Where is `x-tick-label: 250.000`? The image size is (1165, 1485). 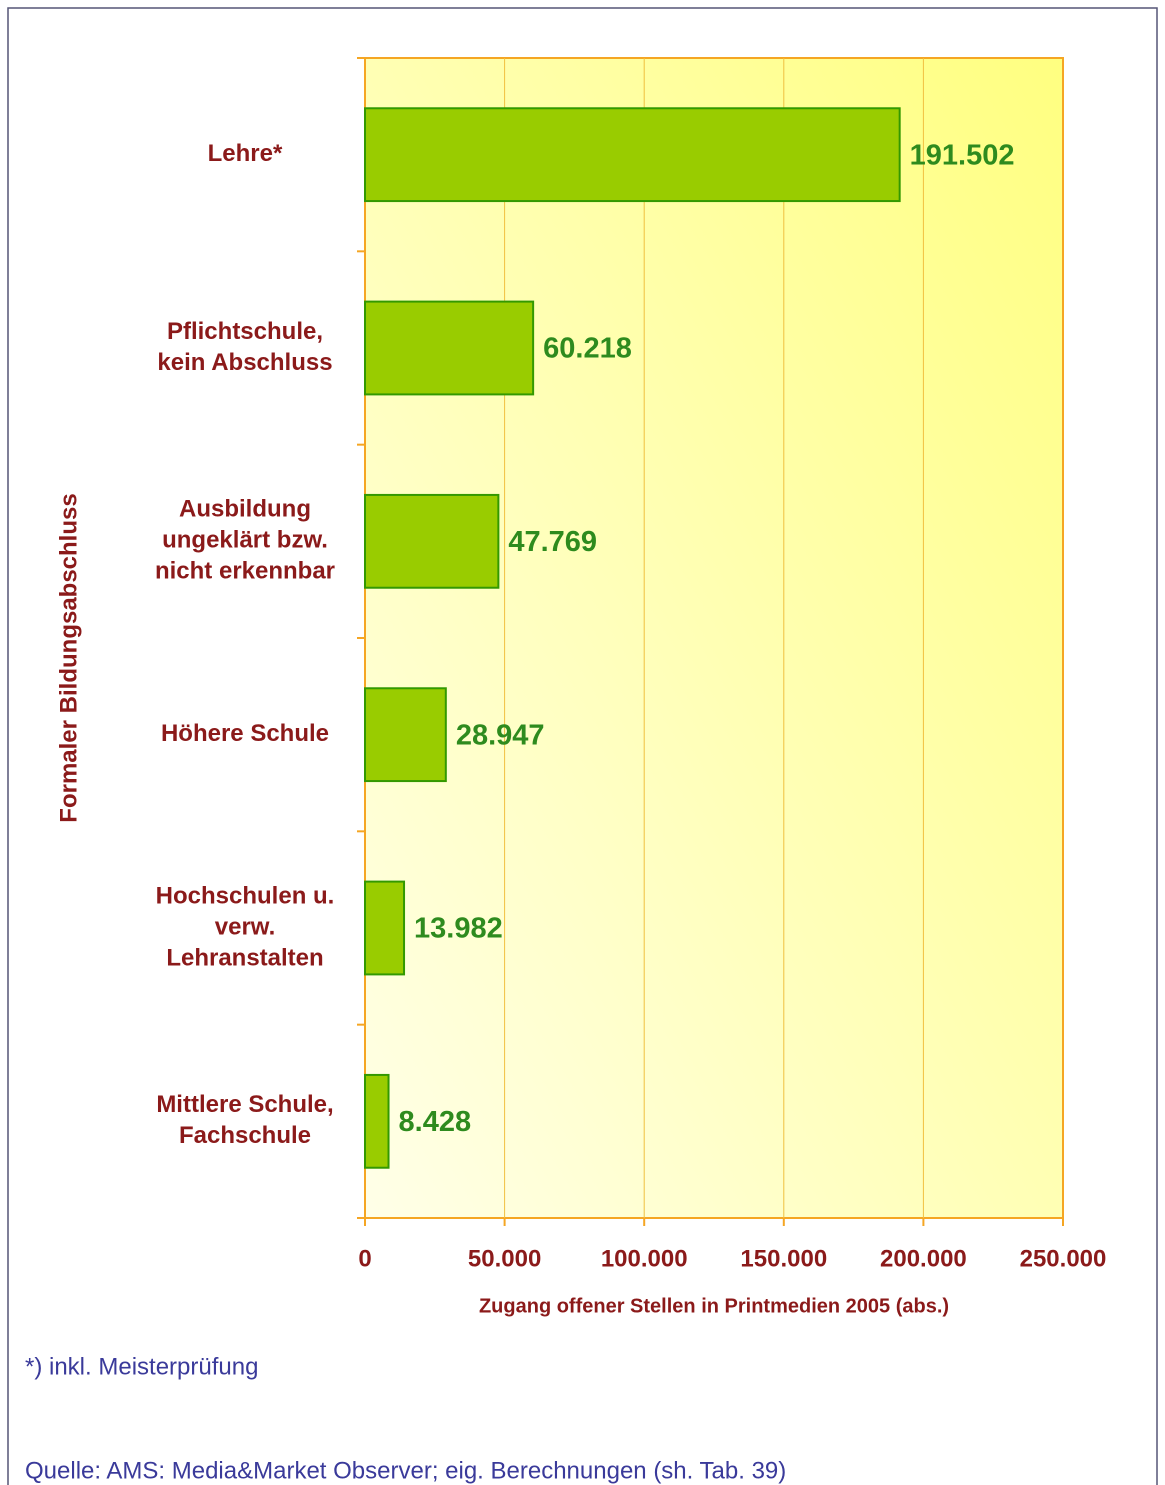 x-tick-label: 250.000 is located at coordinates (1063, 1258).